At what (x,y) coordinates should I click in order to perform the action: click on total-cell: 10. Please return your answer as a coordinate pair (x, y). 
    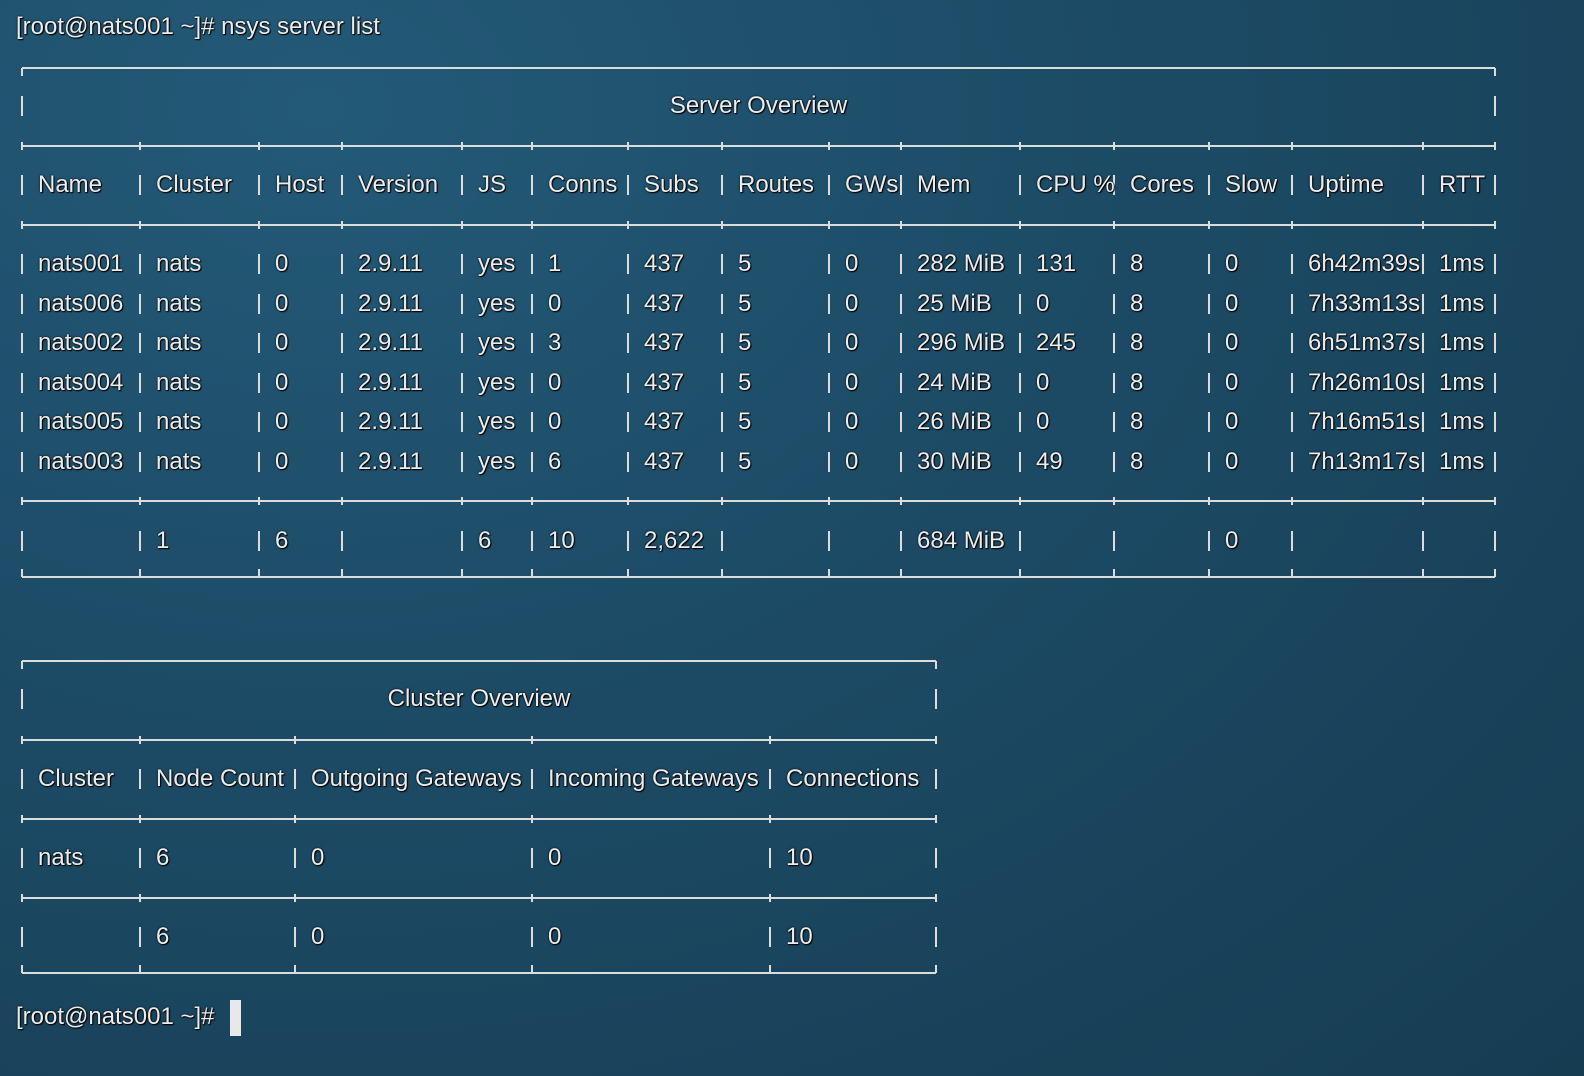
    Looking at the image, I should click on (561, 540).